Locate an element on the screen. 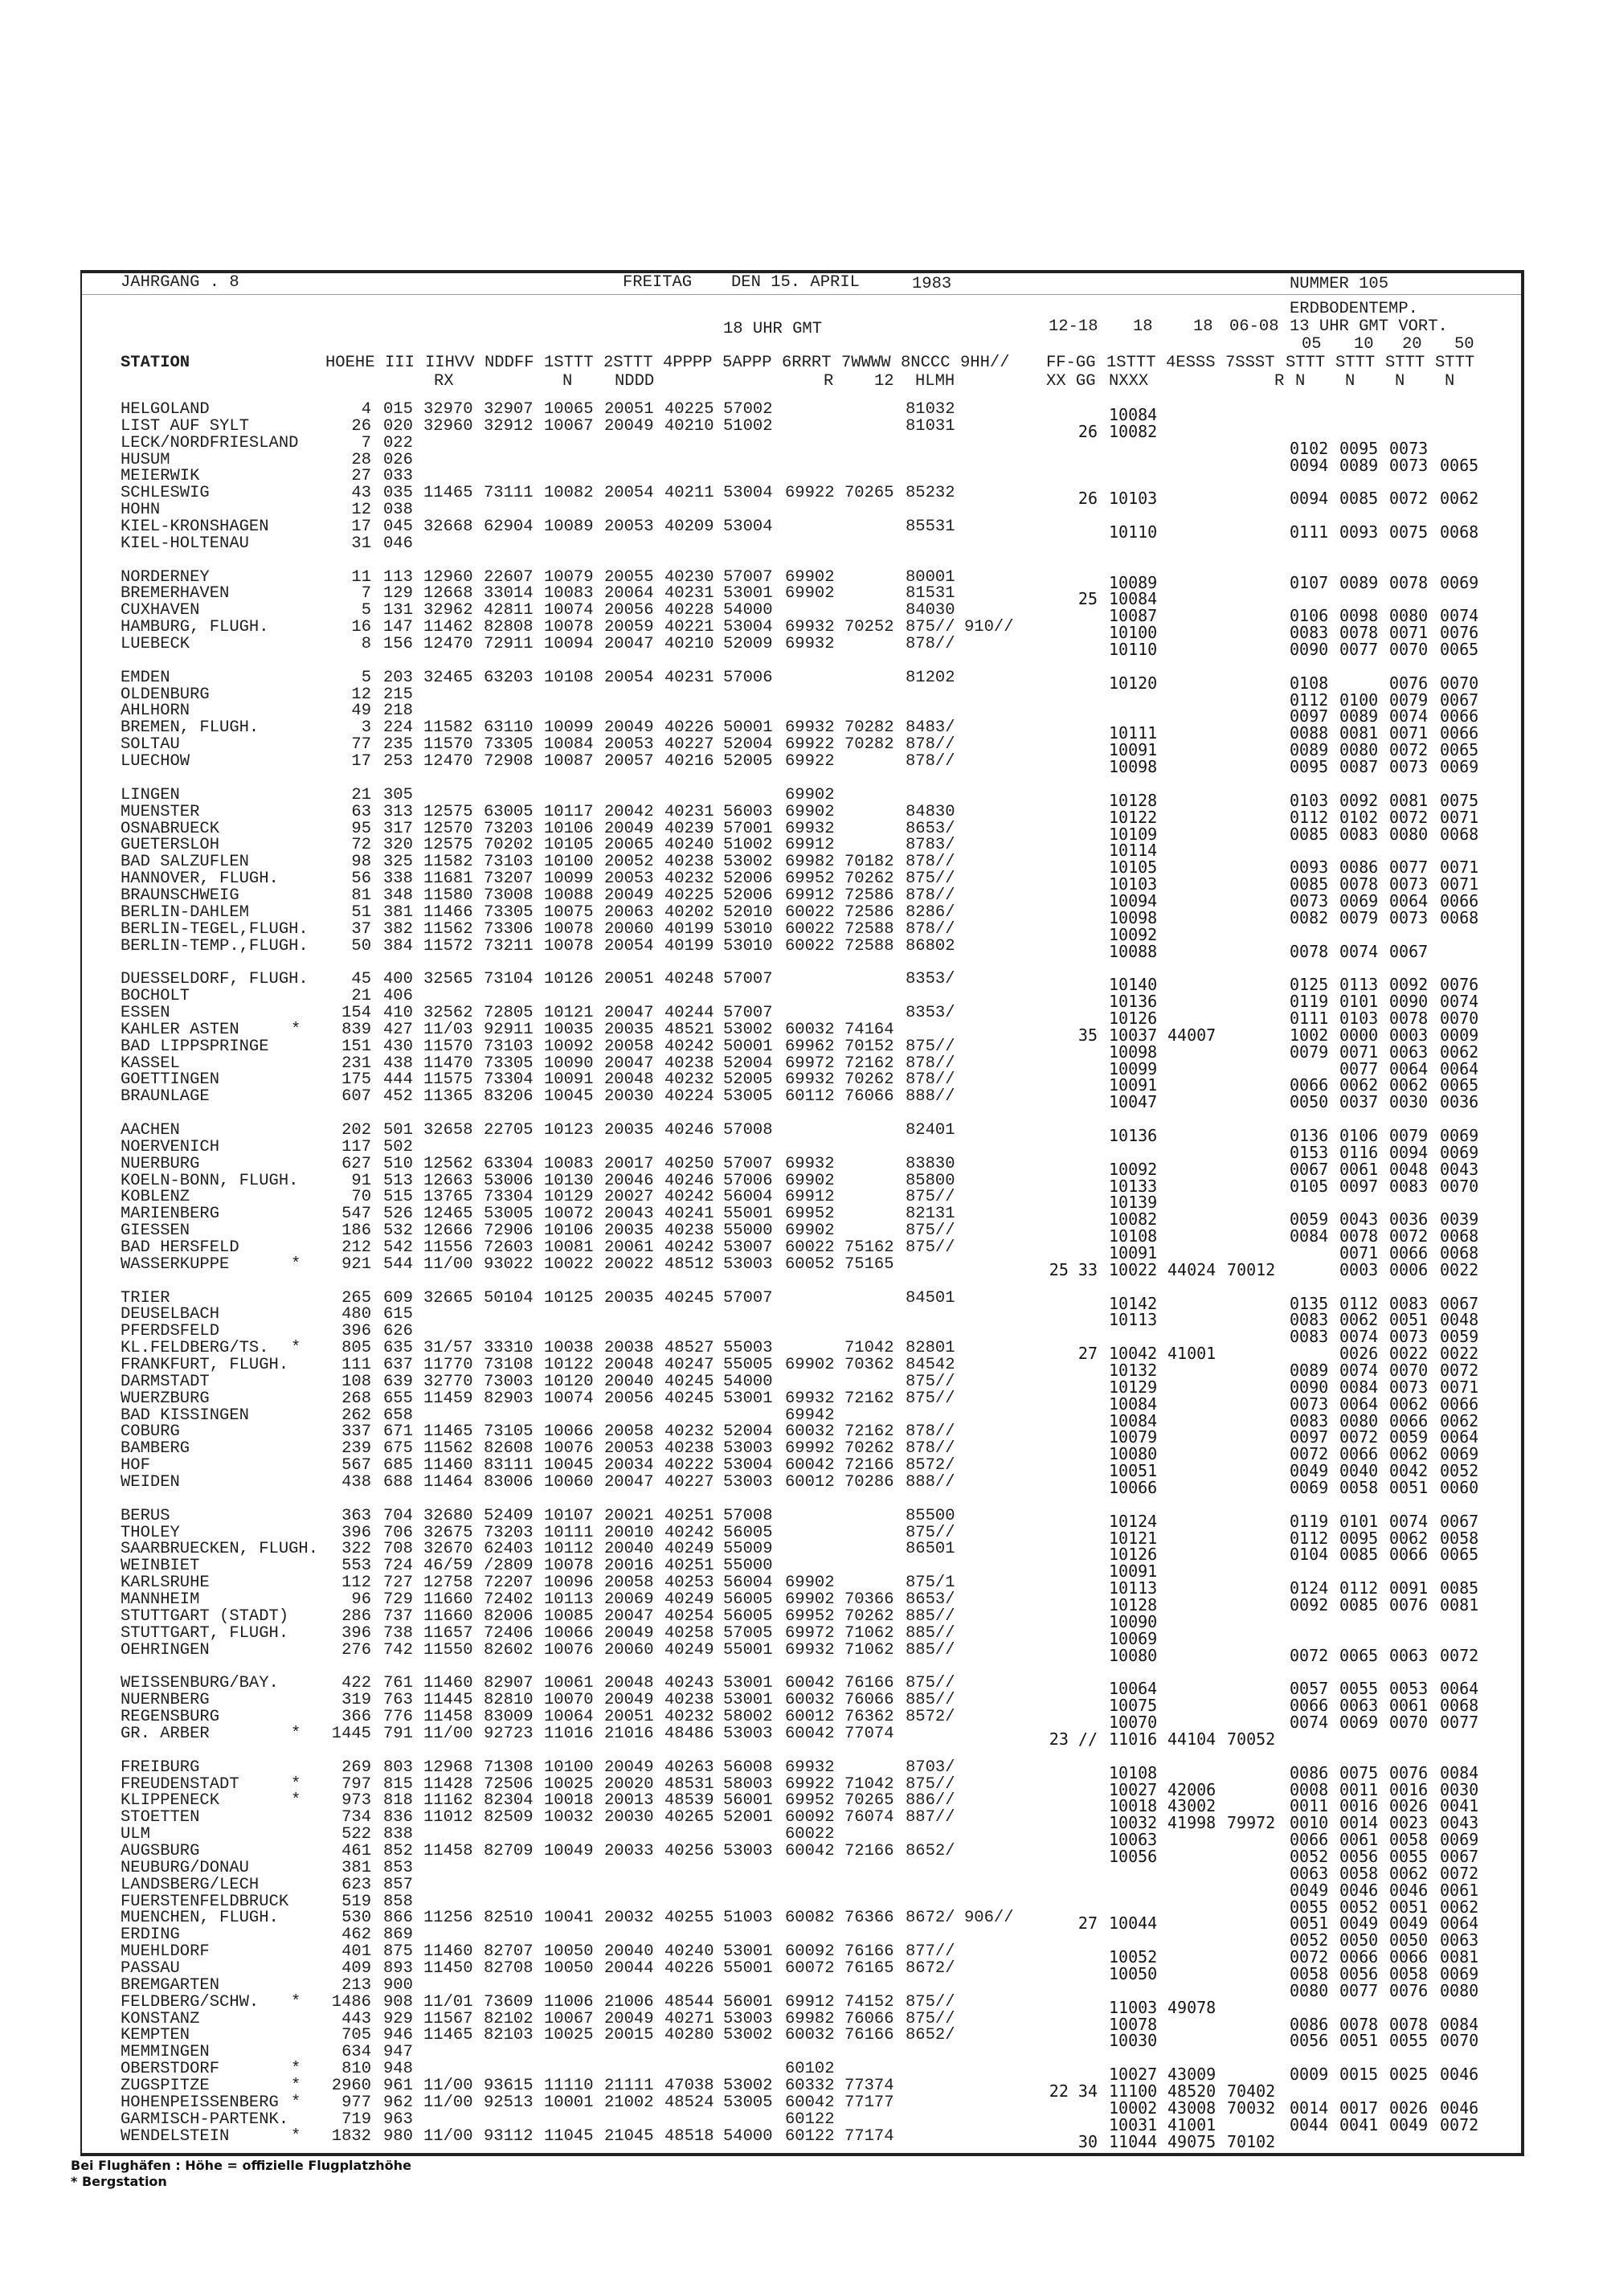  obs-value: 73111 is located at coordinates (509, 493).